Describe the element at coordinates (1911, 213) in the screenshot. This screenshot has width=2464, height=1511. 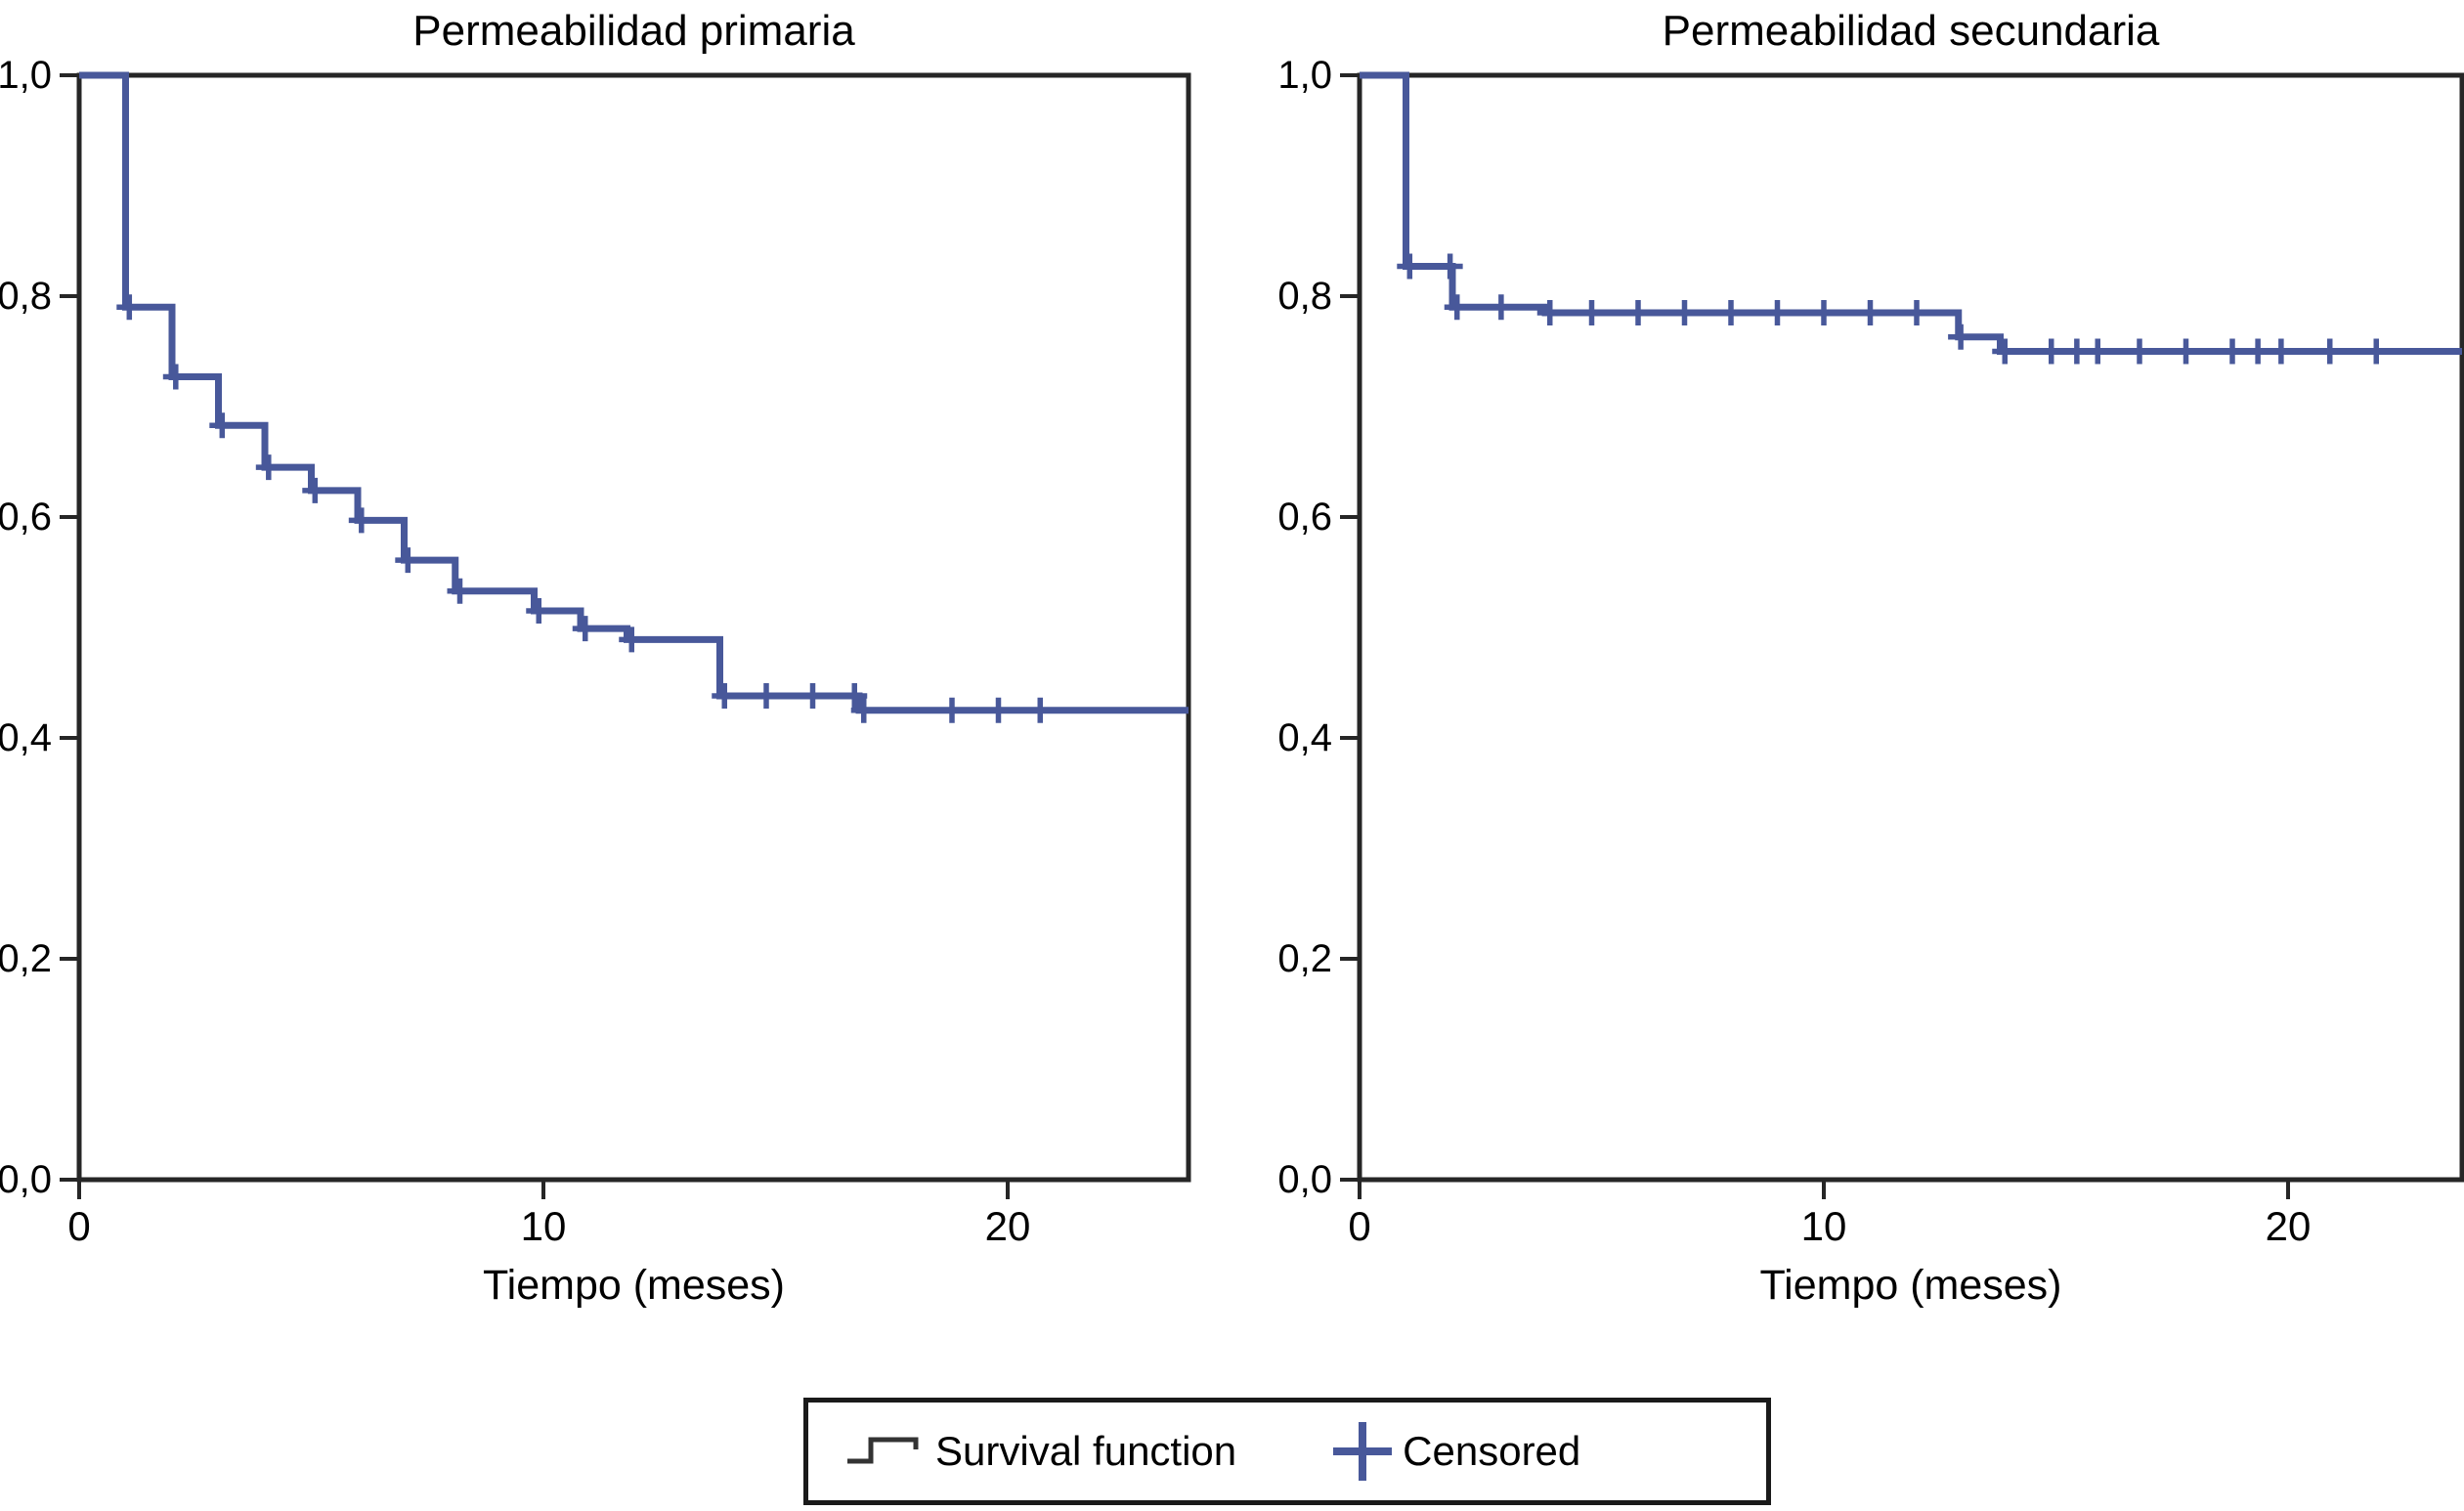
I see `survival-step-curve` at that location.